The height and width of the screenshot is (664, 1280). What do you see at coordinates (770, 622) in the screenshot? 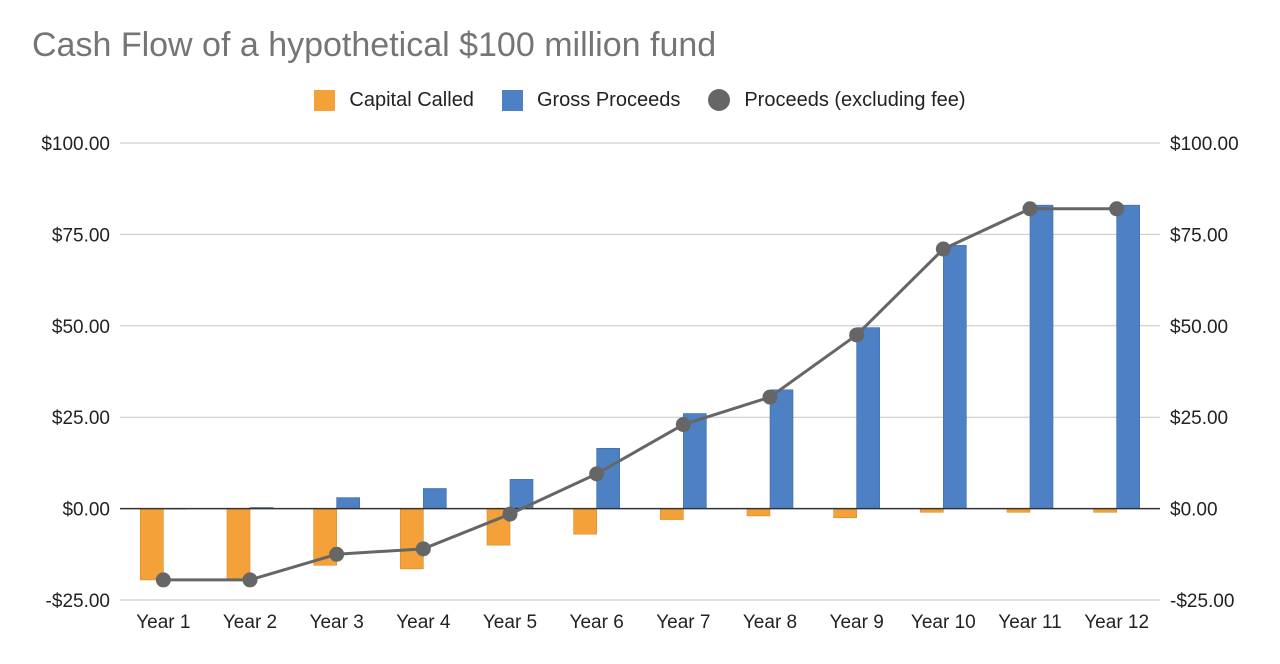
I see `x-tick-label: Year 8` at bounding box center [770, 622].